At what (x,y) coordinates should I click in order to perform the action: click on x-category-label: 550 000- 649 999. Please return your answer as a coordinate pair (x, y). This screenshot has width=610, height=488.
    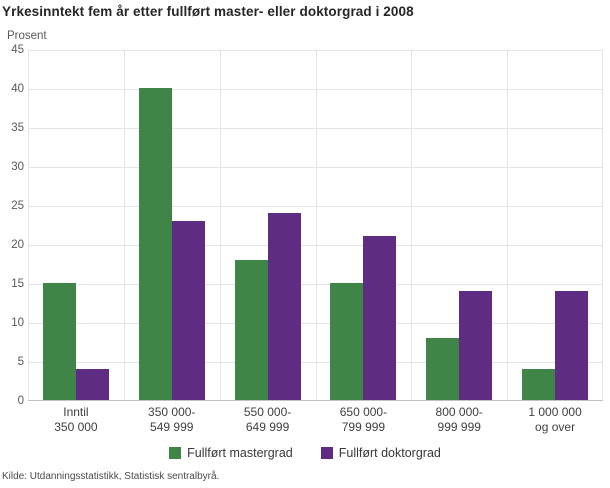
    Looking at the image, I should click on (267, 419).